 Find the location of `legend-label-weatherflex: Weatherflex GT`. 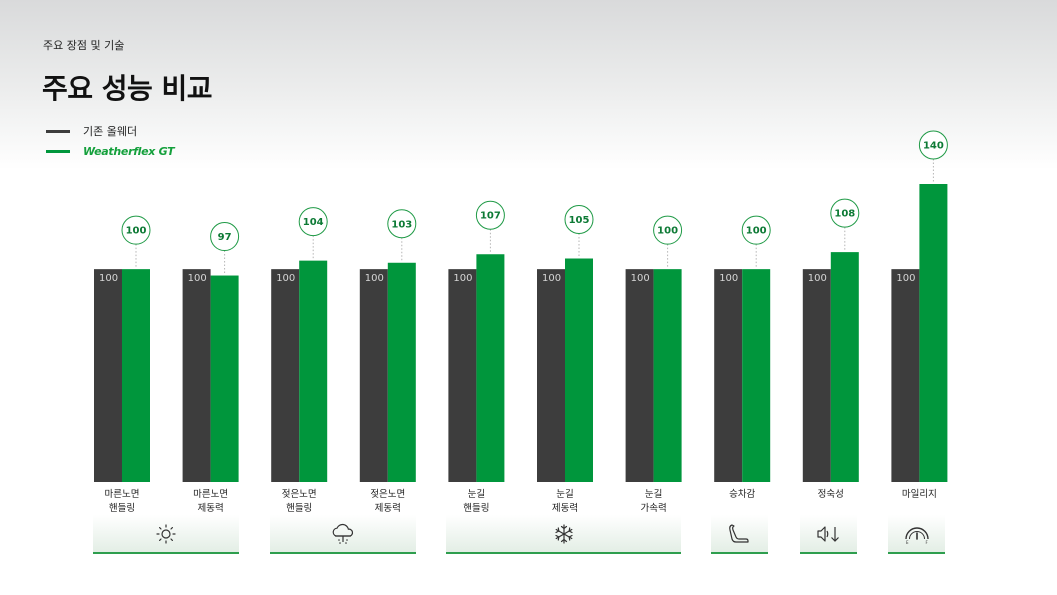

legend-label-weatherflex: Weatherflex GT is located at coordinates (129, 151).